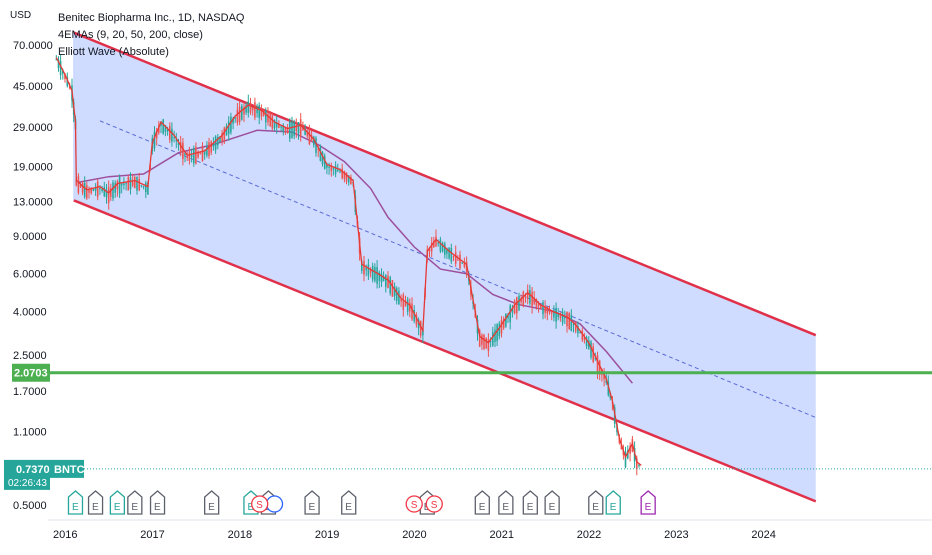 The height and width of the screenshot is (555, 932). Describe the element at coordinates (33, 167) in the screenshot. I see `y-tick-label: 19.0000` at that location.